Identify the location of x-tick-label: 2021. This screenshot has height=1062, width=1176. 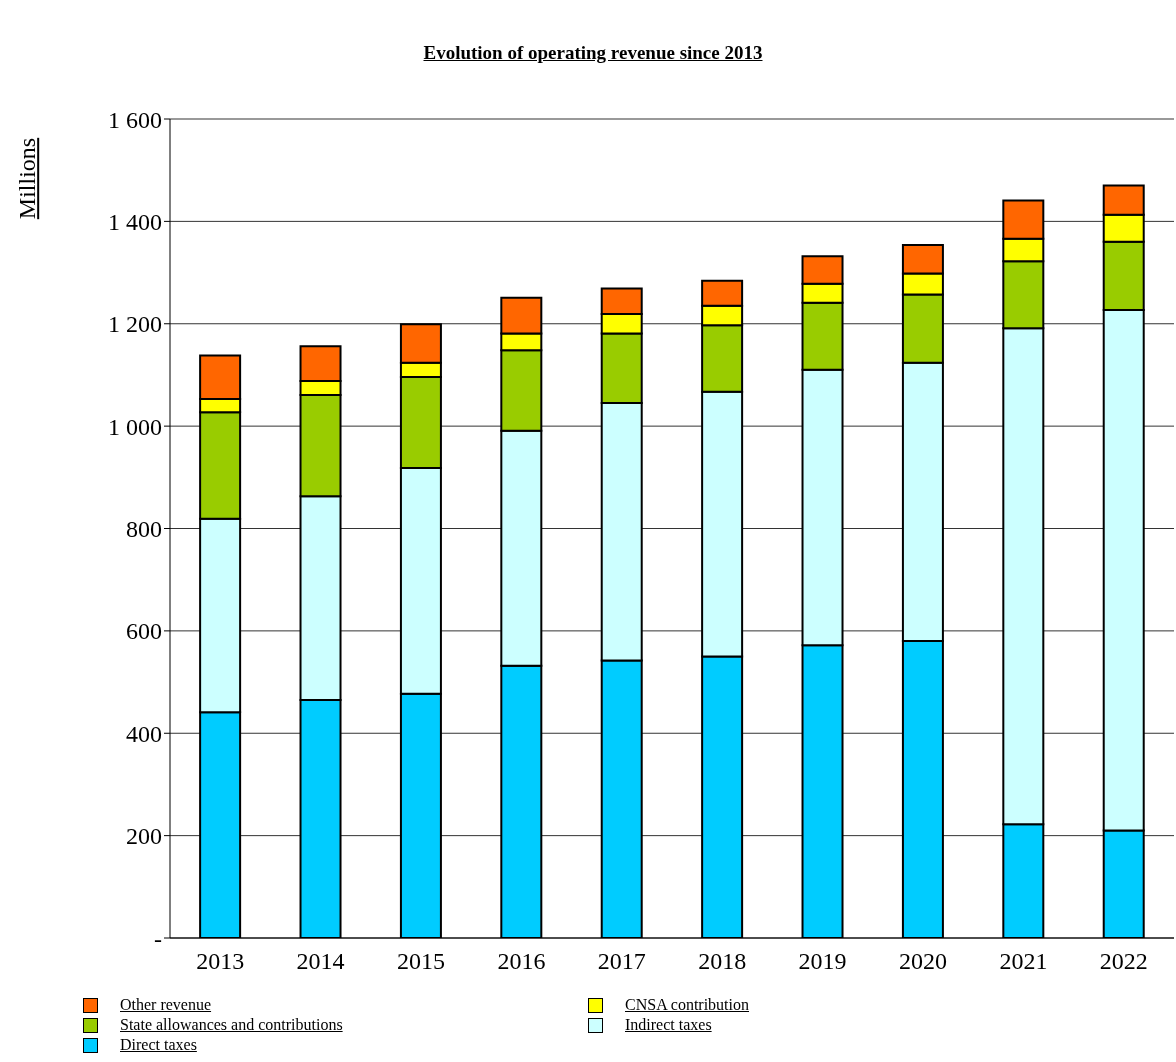
(1023, 961).